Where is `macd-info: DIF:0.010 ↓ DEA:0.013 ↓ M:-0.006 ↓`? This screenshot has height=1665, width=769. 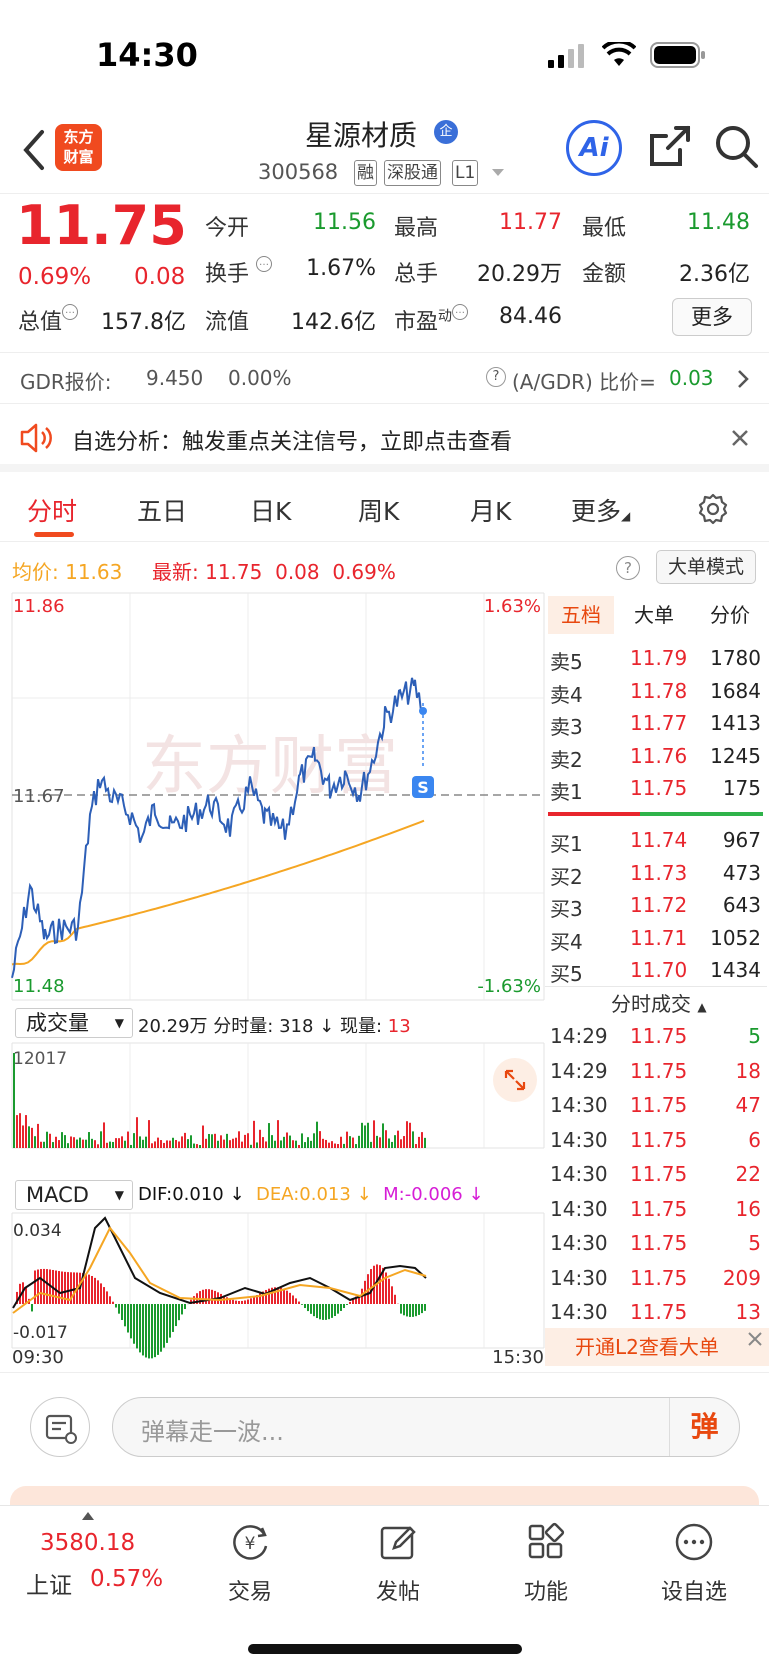
macd-info: DIF:0.010 ↓ DEA:0.013 ↓ M:-0.006 ↓ is located at coordinates (311, 1194).